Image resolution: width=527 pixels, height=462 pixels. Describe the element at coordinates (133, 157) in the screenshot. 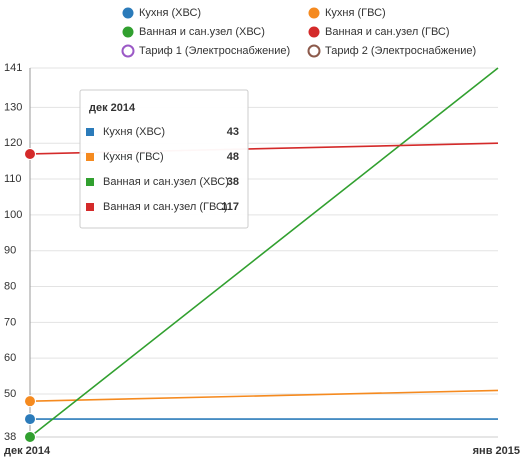

I see `tooltip-label: Кухня (ГВС)` at that location.